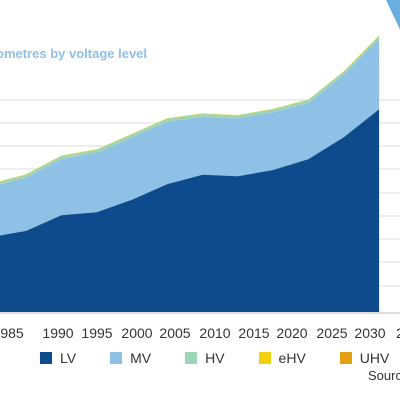  What do you see at coordinates (58, 358) in the screenshot?
I see `legend-item-lv: LV` at bounding box center [58, 358].